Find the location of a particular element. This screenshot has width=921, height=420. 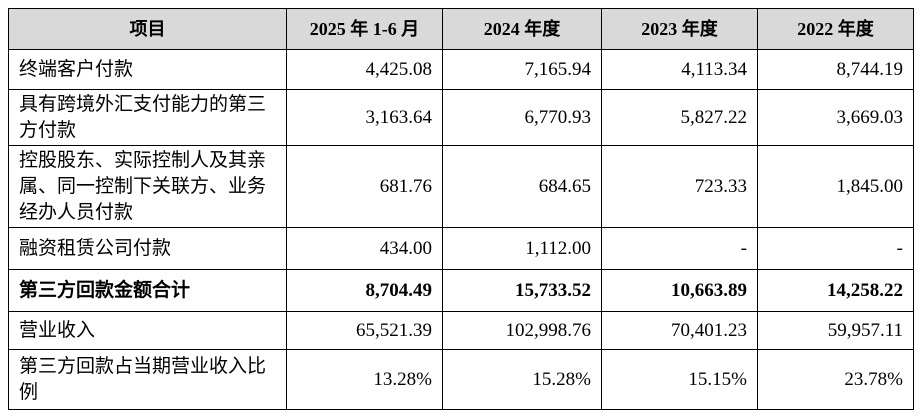

row-label: 具有跨境外汇支付能力的第三方付款 is located at coordinates (147, 117).